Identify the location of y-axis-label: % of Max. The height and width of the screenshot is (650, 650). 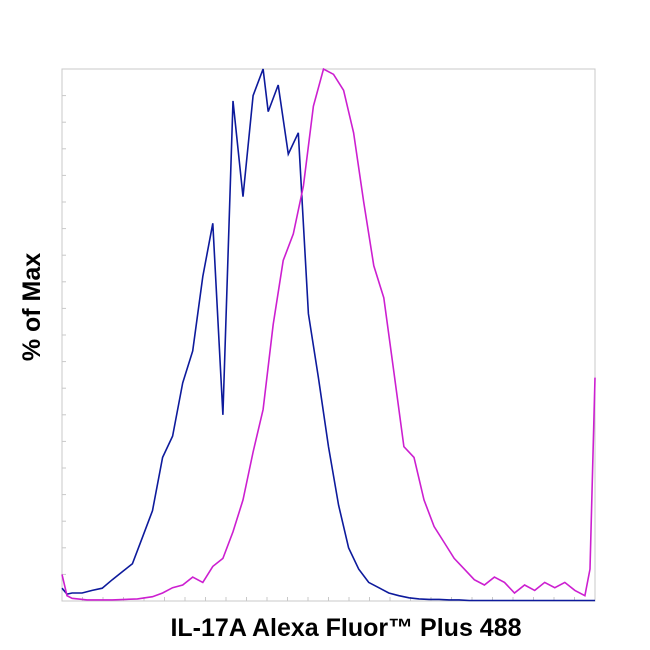
(32, 307).